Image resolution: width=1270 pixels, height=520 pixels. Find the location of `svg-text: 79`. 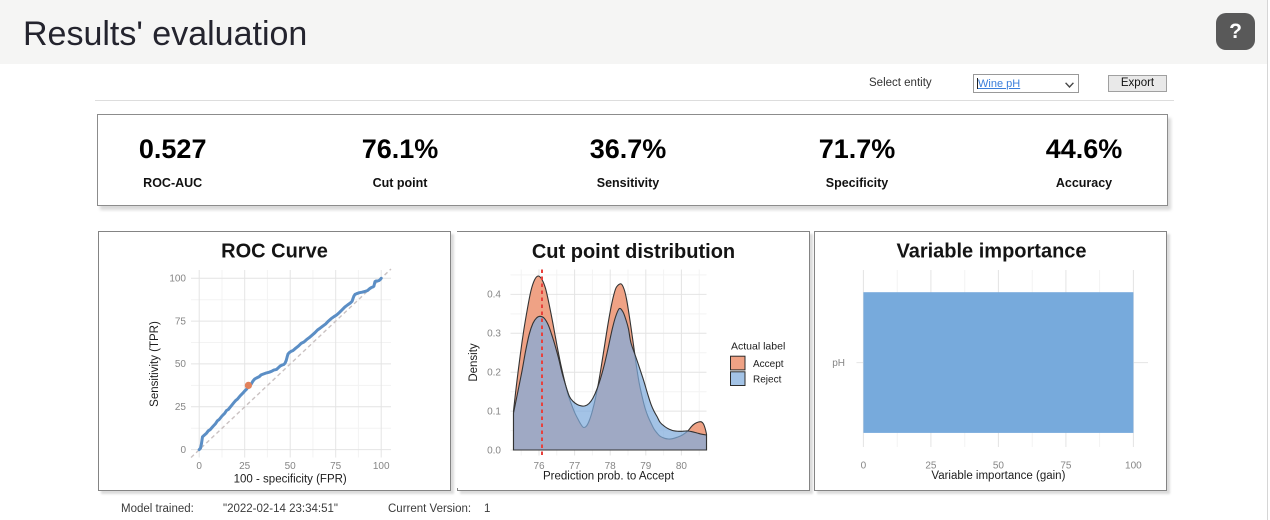

svg-text: 79 is located at coordinates (646, 466).